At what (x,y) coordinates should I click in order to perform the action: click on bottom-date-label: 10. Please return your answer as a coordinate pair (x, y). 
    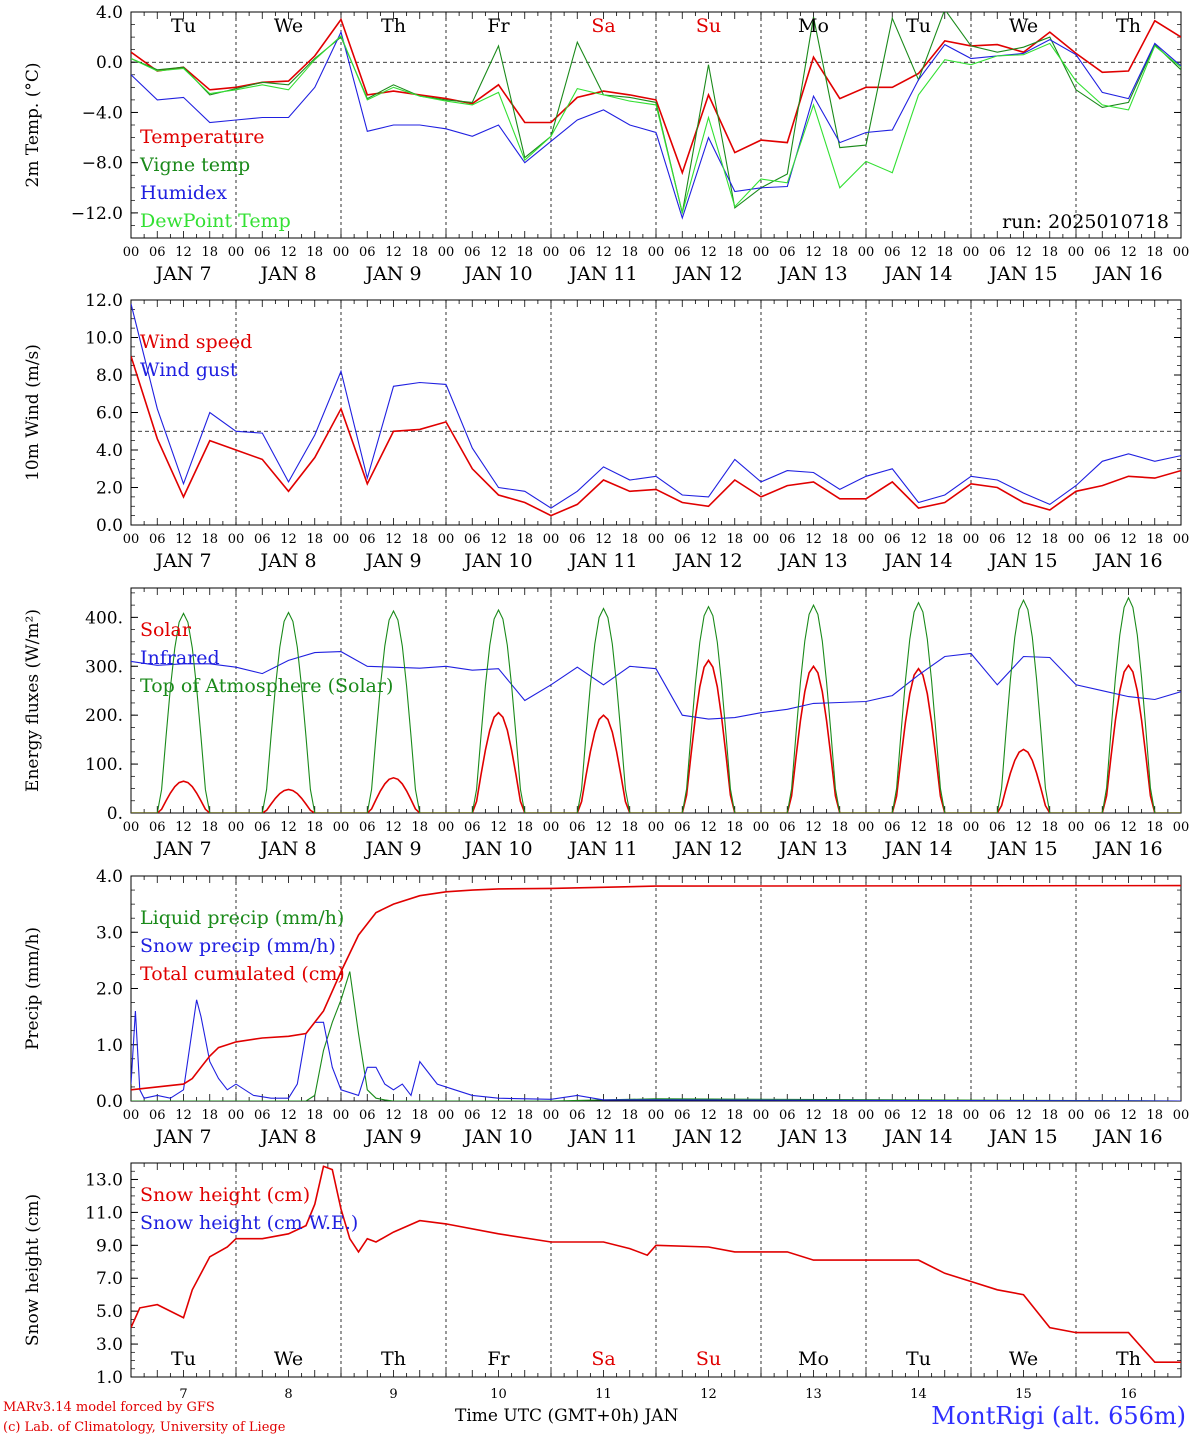
    Looking at the image, I should click on (498, 1394).